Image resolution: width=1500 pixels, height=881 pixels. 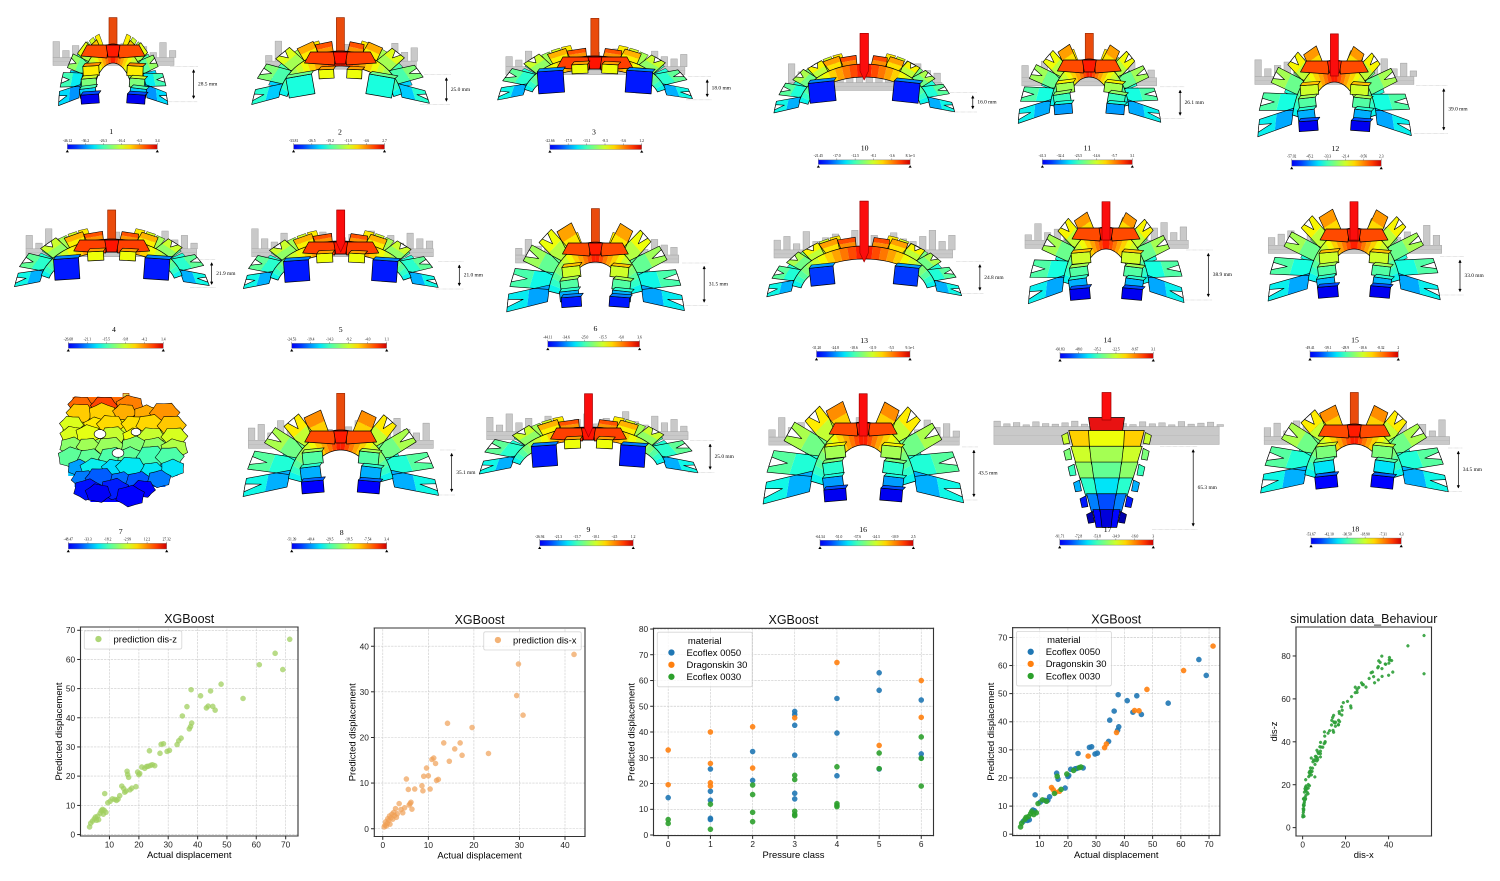 I want to click on svg-text: -36.2, so click(x=86, y=141).